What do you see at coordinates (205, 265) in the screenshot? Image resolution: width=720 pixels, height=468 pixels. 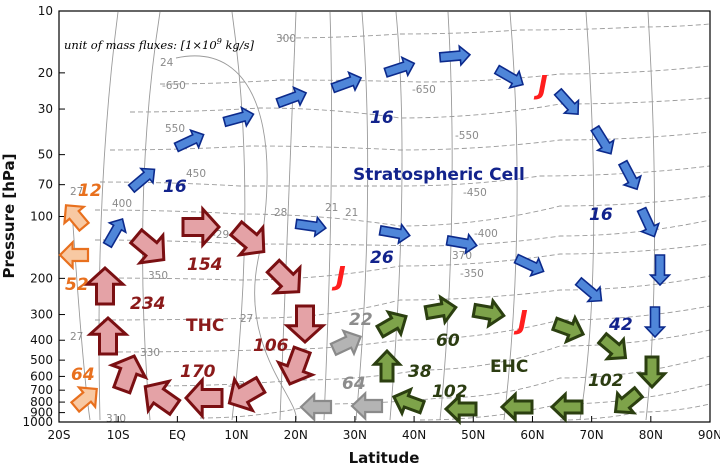 I see `flux-label: 154` at bounding box center [205, 265].